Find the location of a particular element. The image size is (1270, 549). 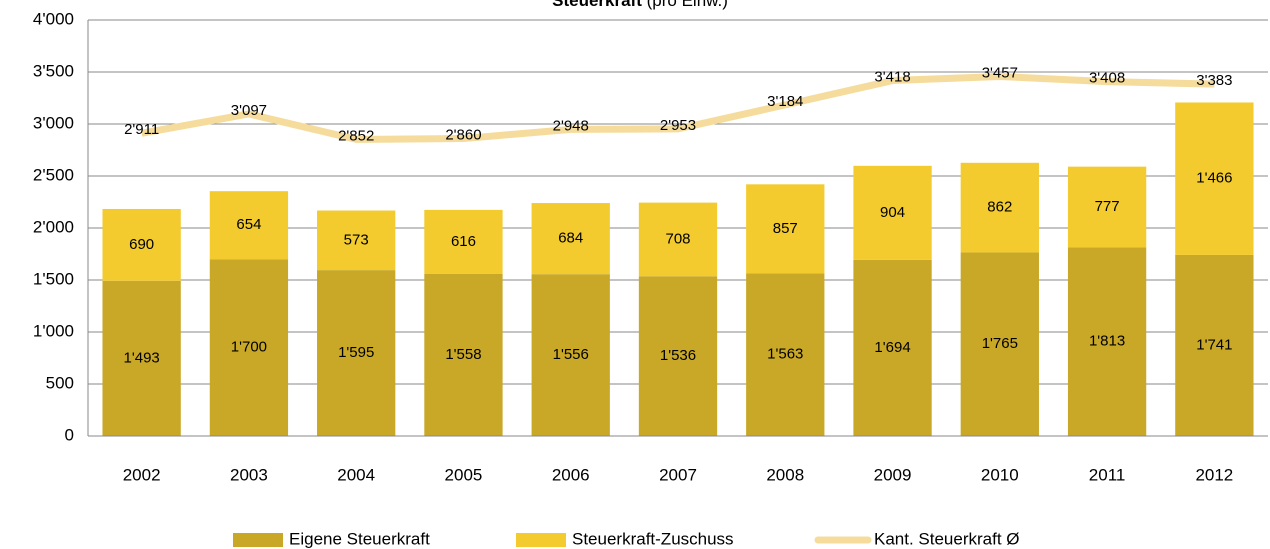

x-tick-label: 2011 is located at coordinates (1107, 474).